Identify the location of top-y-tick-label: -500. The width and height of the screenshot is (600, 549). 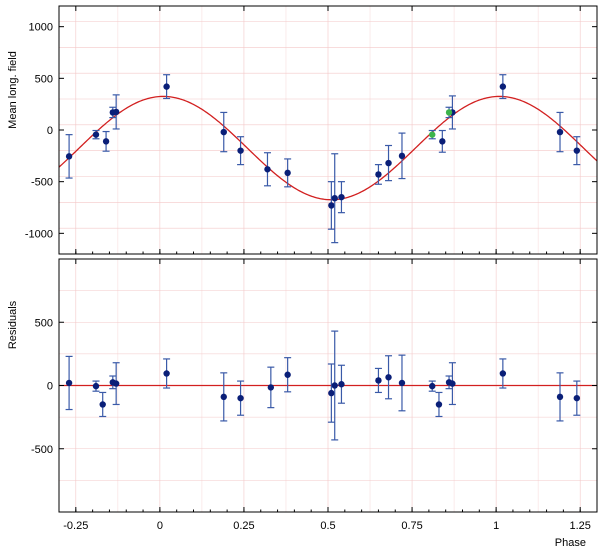
(42, 183).